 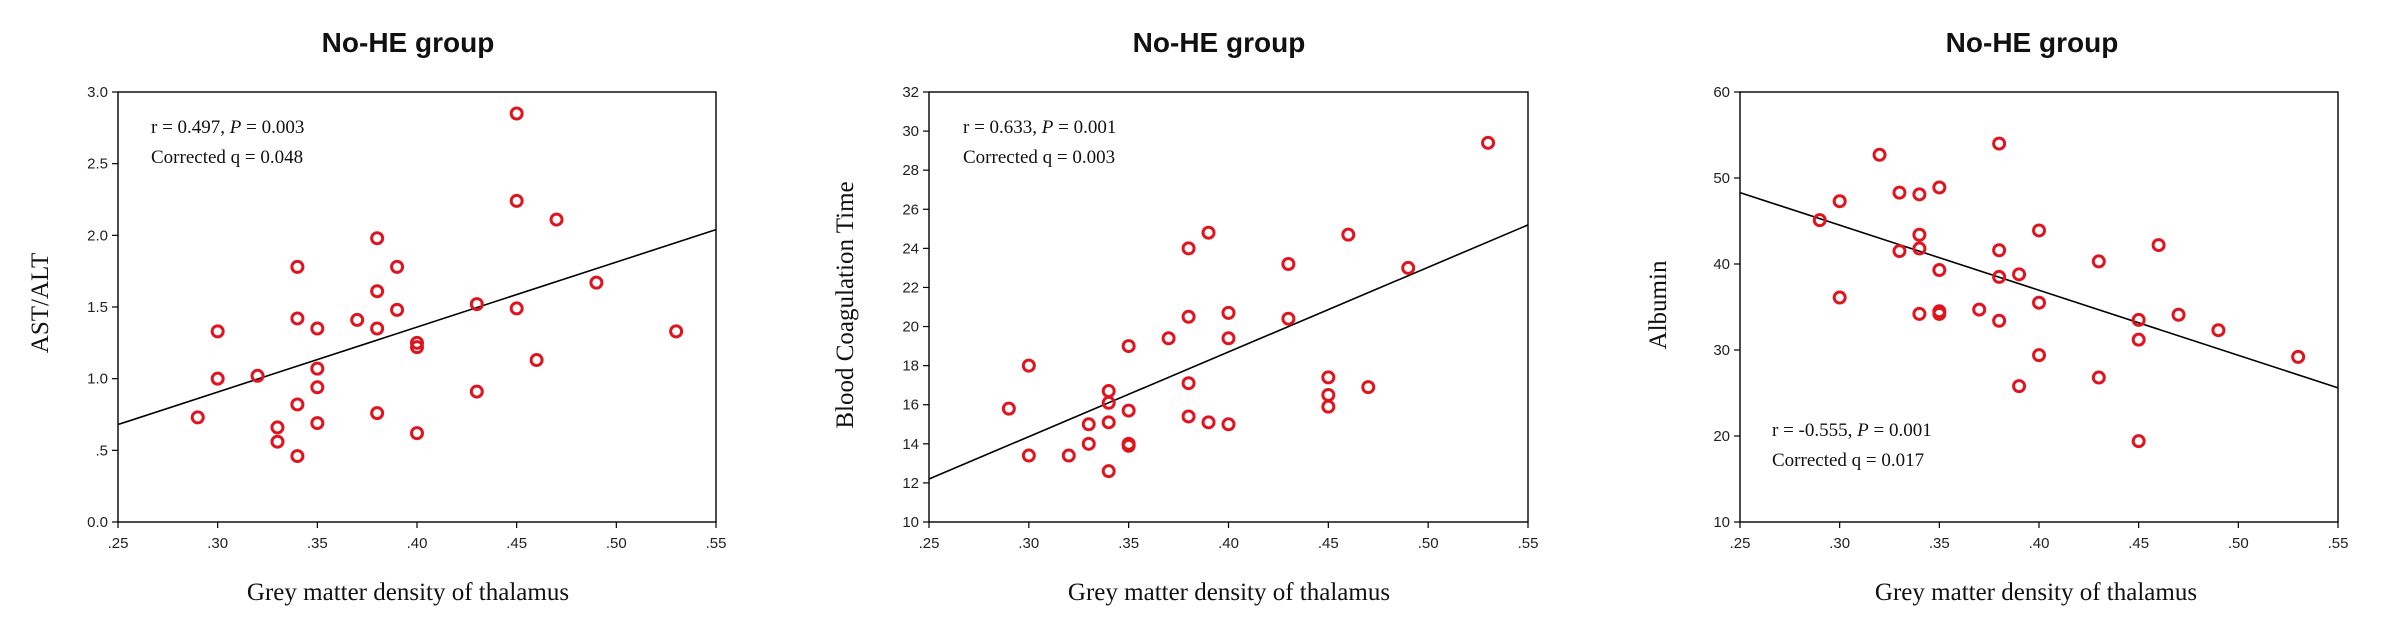 I want to click on y-tick-label: 10, so click(x=1721, y=522).